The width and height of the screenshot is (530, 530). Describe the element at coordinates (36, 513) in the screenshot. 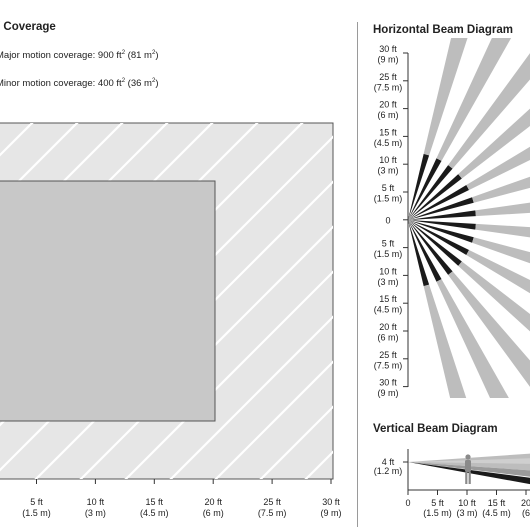

I see `coverage-x-tick-metric: (1.5 m)` at that location.